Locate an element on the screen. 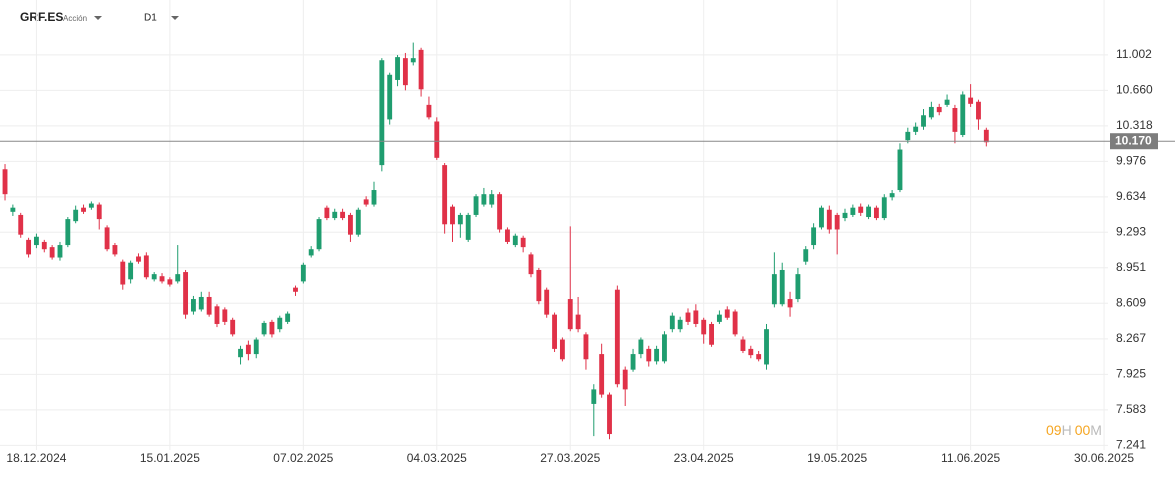  countdown-h: H is located at coordinates (1067, 430).